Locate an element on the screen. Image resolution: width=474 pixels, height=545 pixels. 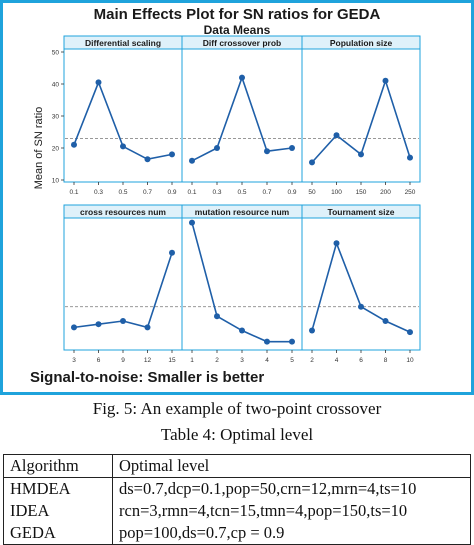
x-tick-label: 50 is located at coordinates (312, 192).